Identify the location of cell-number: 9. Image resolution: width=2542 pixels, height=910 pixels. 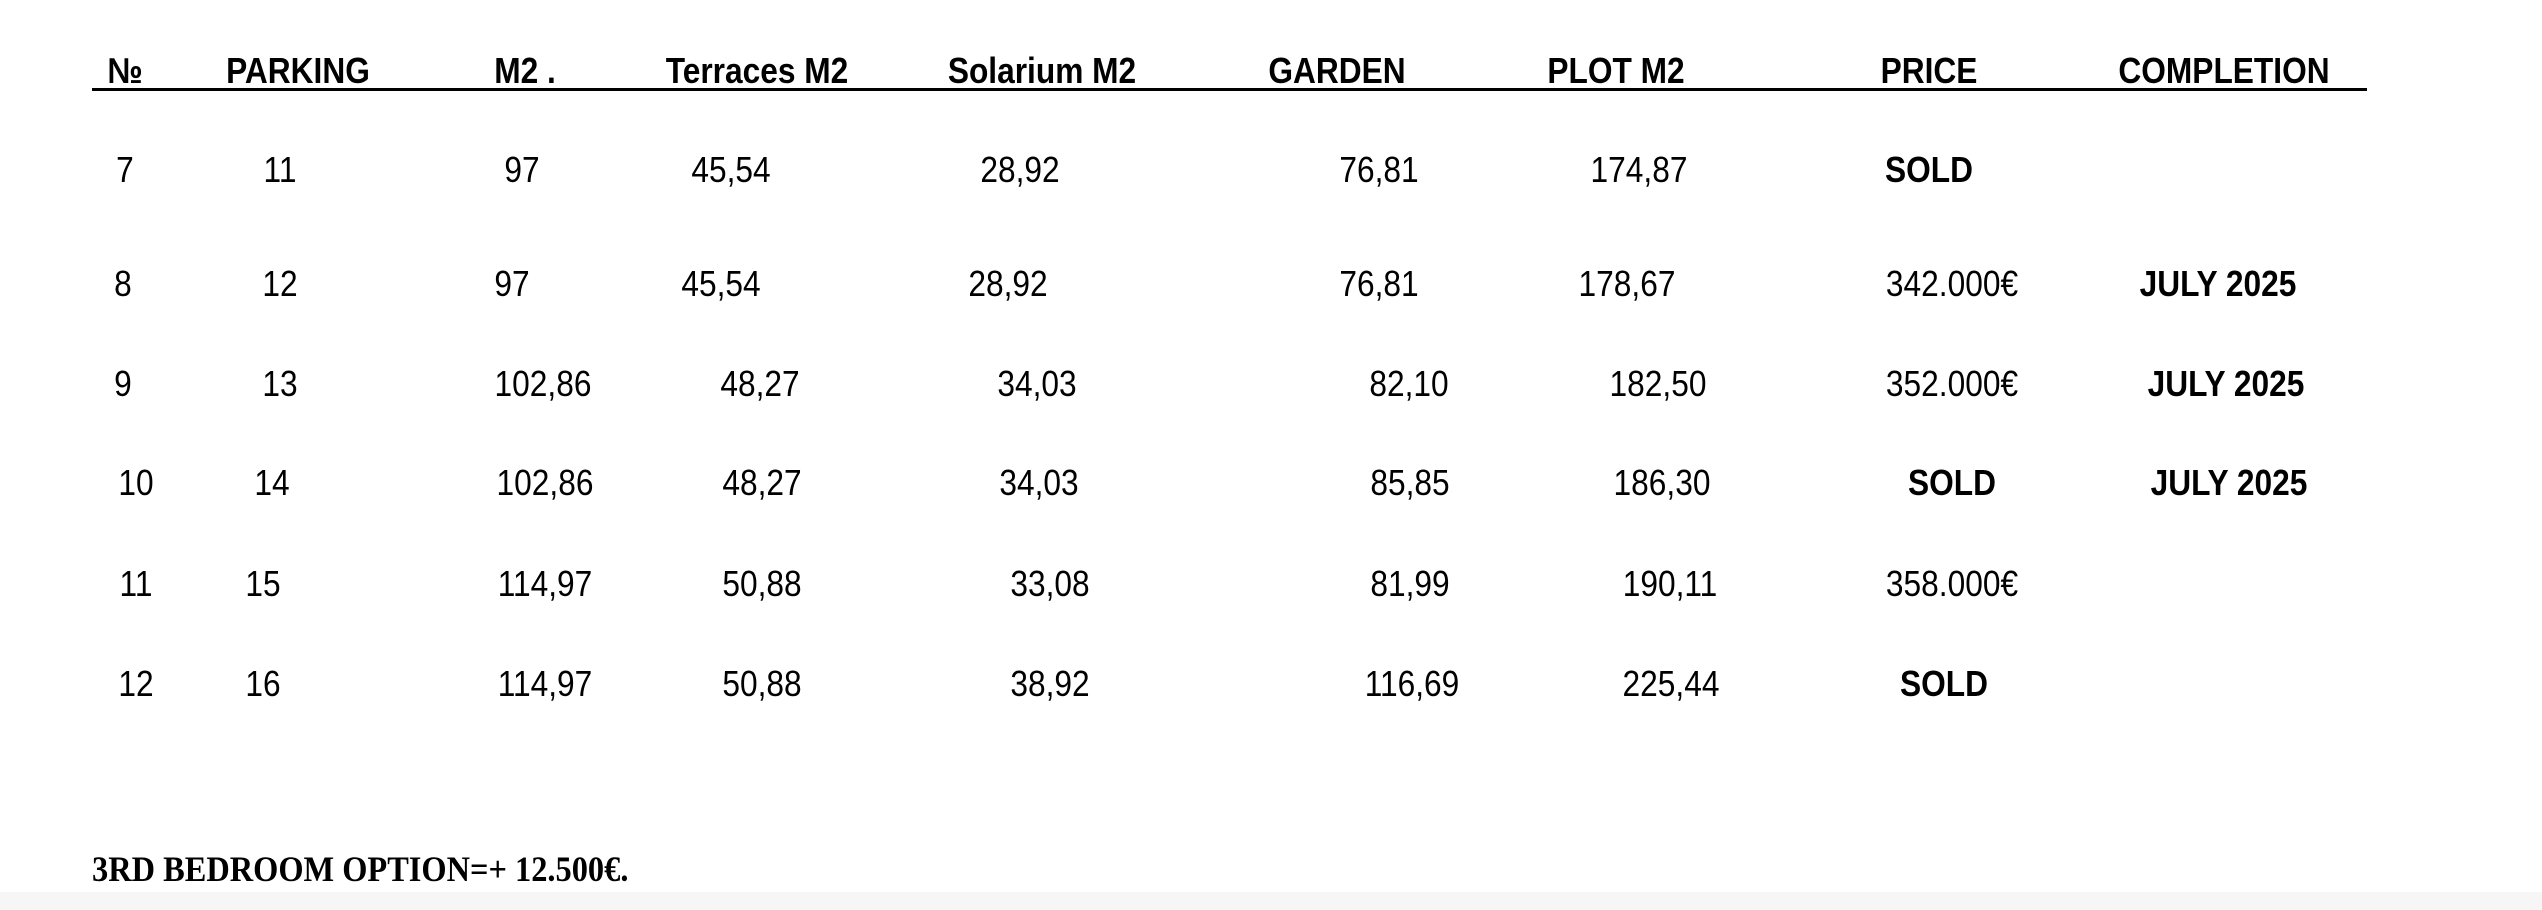
(123, 384).